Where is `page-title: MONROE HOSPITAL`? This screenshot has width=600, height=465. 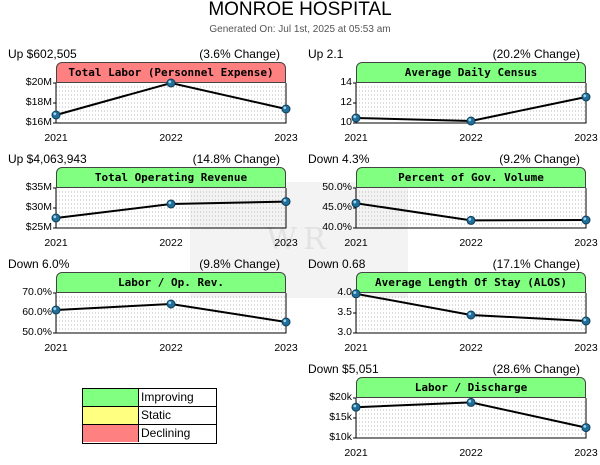
page-title: MONROE HOSPITAL is located at coordinates (300, 10).